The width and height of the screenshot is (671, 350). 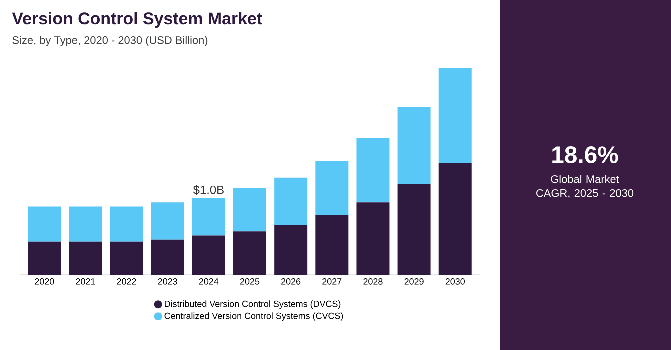 I want to click on legend-label: Distributed Version Control Systems (DVCS), so click(x=253, y=305).